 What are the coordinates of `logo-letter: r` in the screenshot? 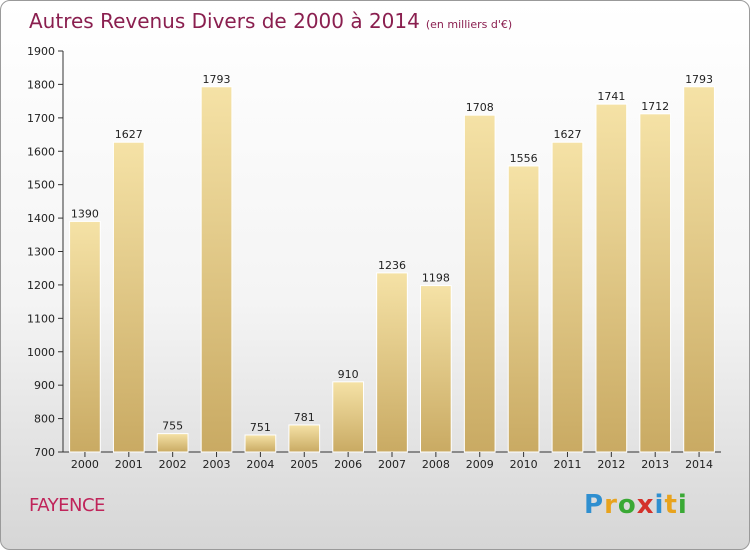 It's located at (611, 505).